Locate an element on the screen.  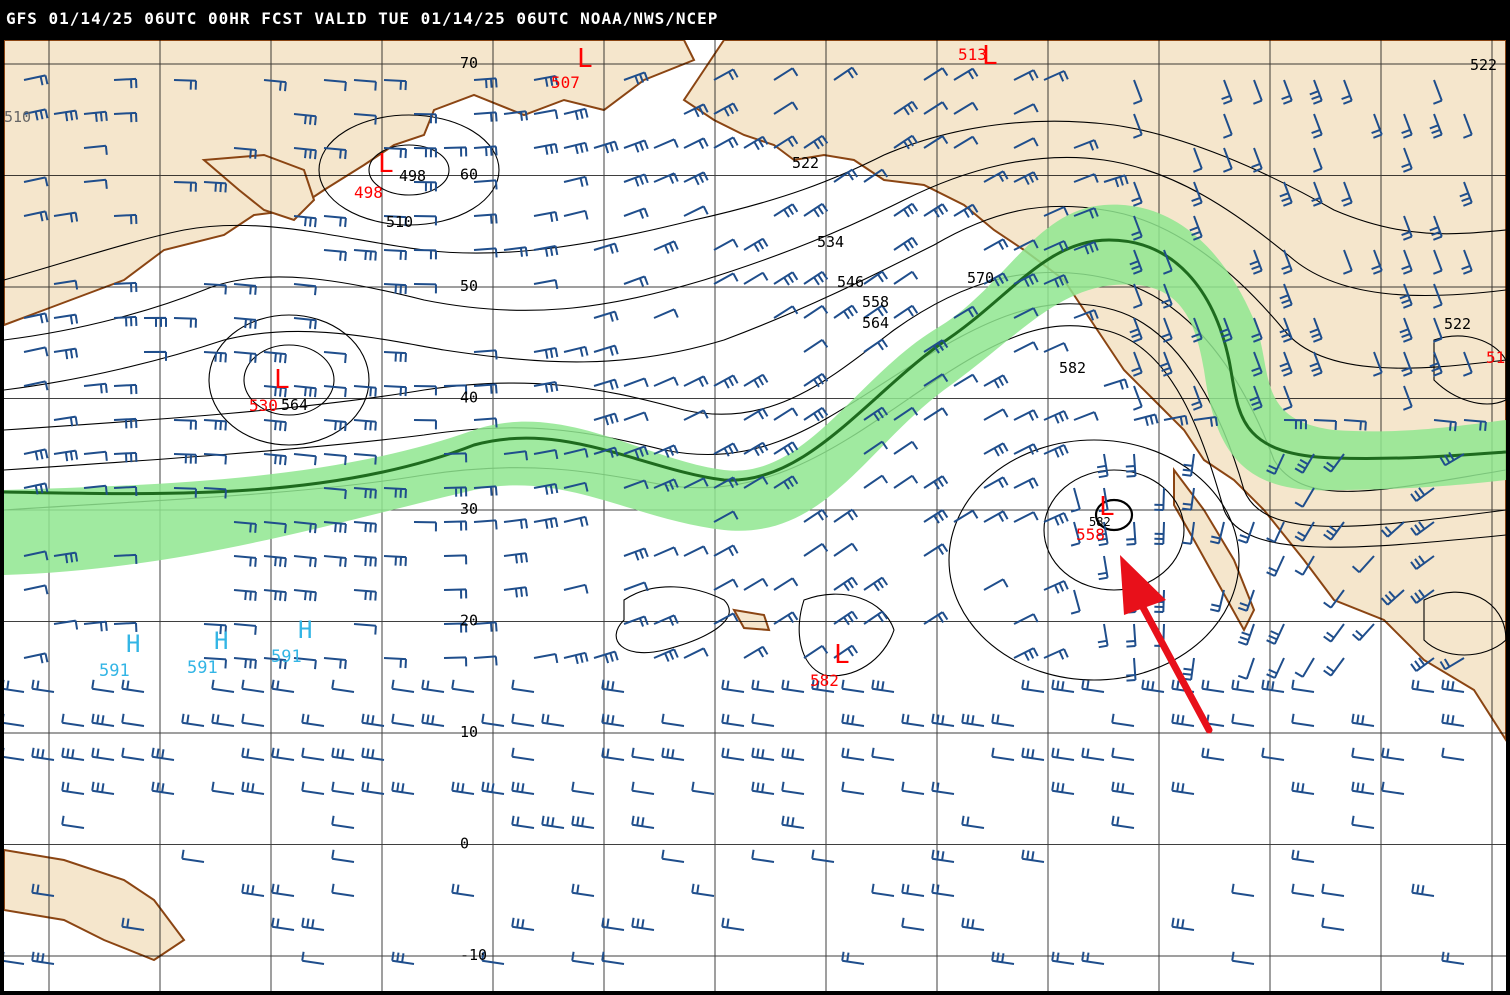
low-value: 530 is located at coordinates (263, 405).